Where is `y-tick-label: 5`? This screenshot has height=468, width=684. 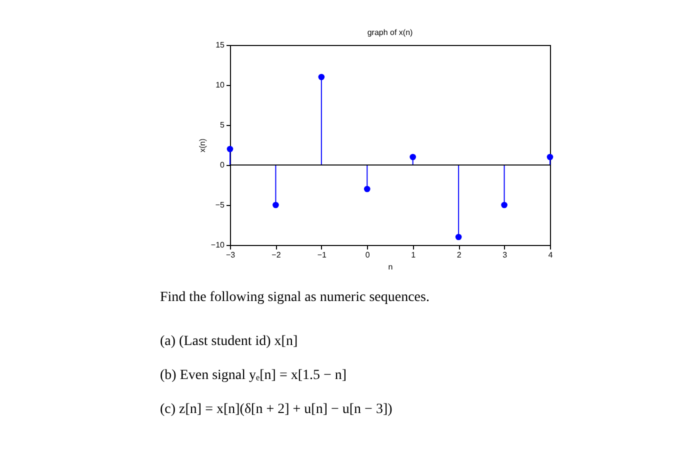
y-tick-label: 5 is located at coordinates (223, 125).